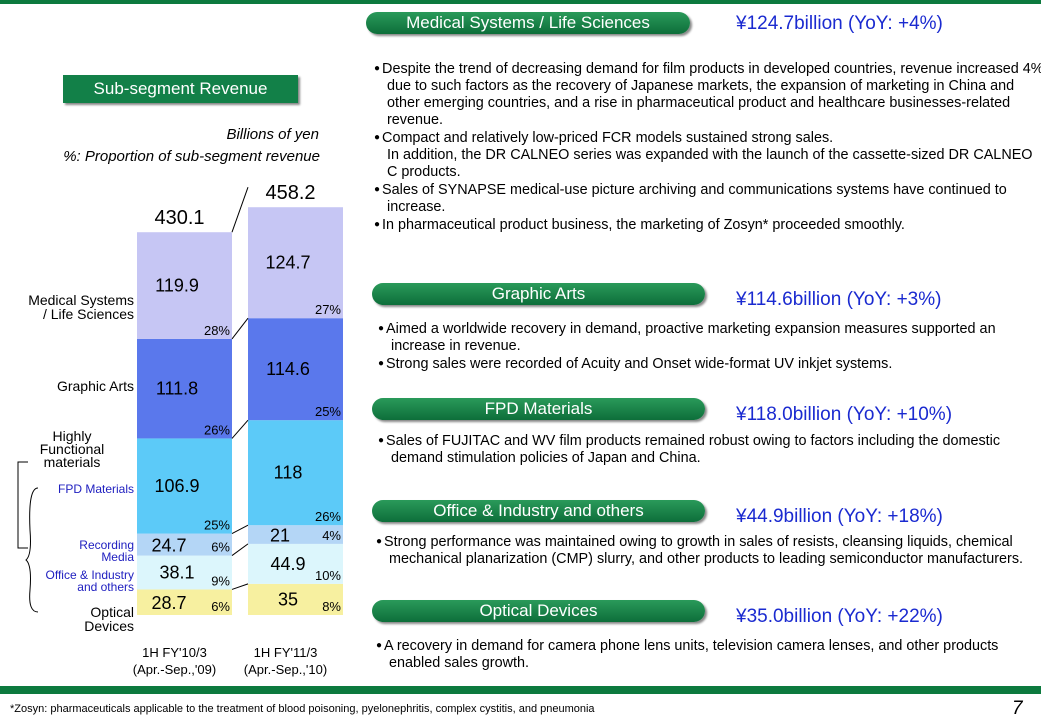 The width and height of the screenshot is (1041, 720). I want to click on section-title: FPD Materials, so click(538, 409).